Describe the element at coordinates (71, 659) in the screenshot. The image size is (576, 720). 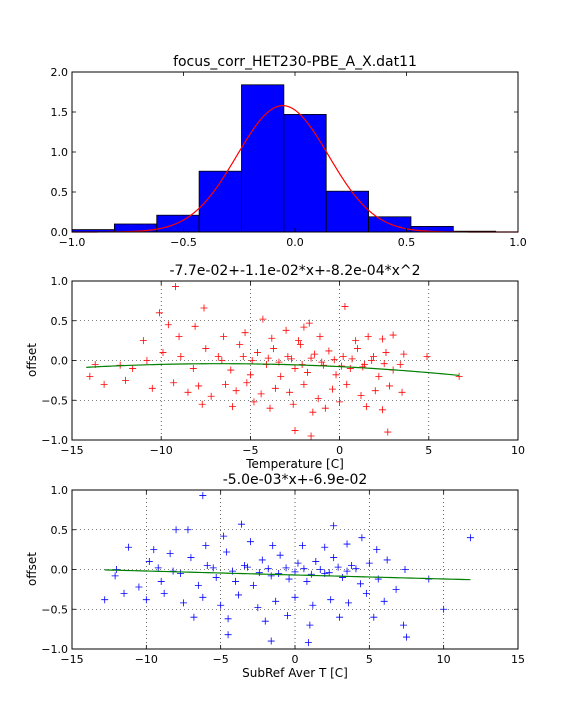
I see `x-tick-label: −15` at that location.